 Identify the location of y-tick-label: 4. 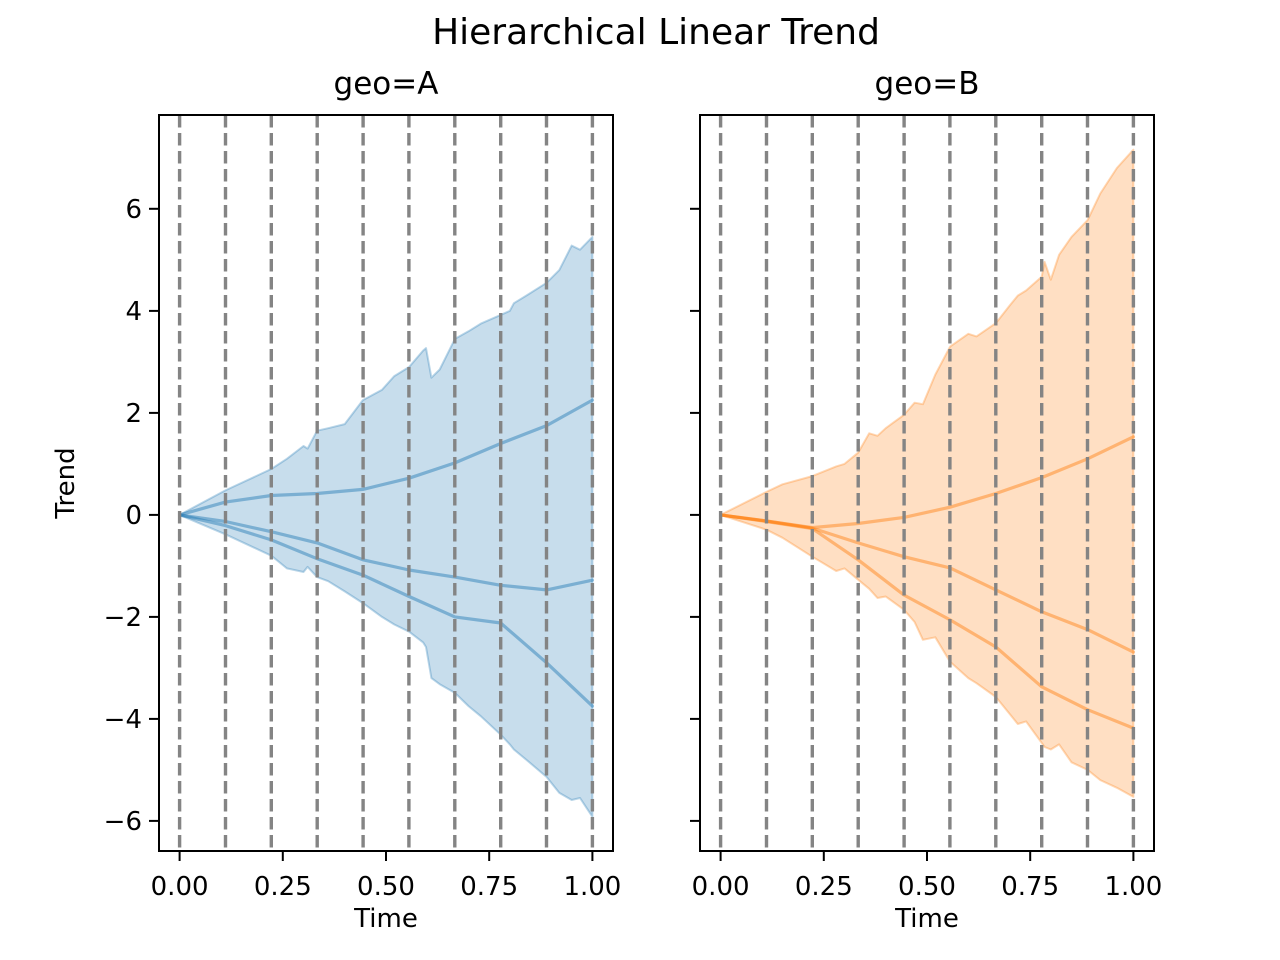
(133, 312).